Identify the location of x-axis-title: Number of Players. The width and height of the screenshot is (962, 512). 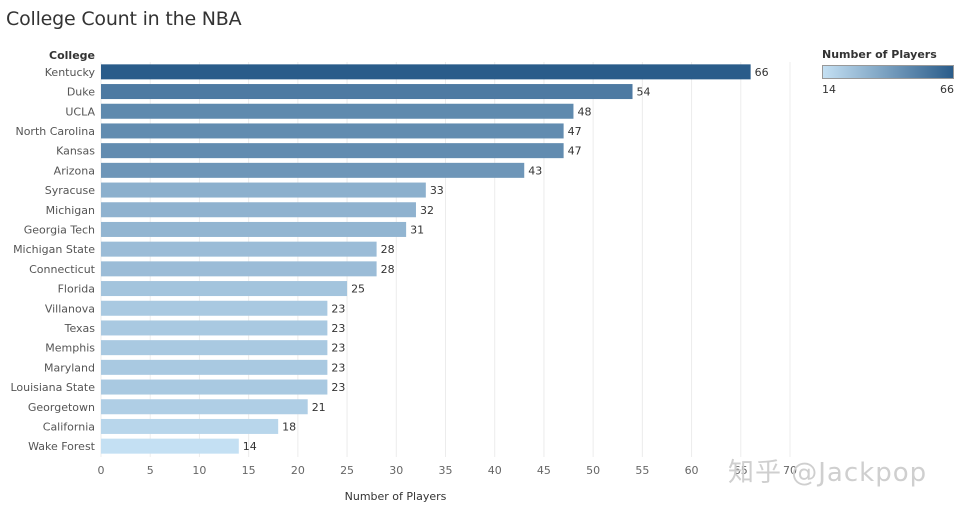
(396, 496).